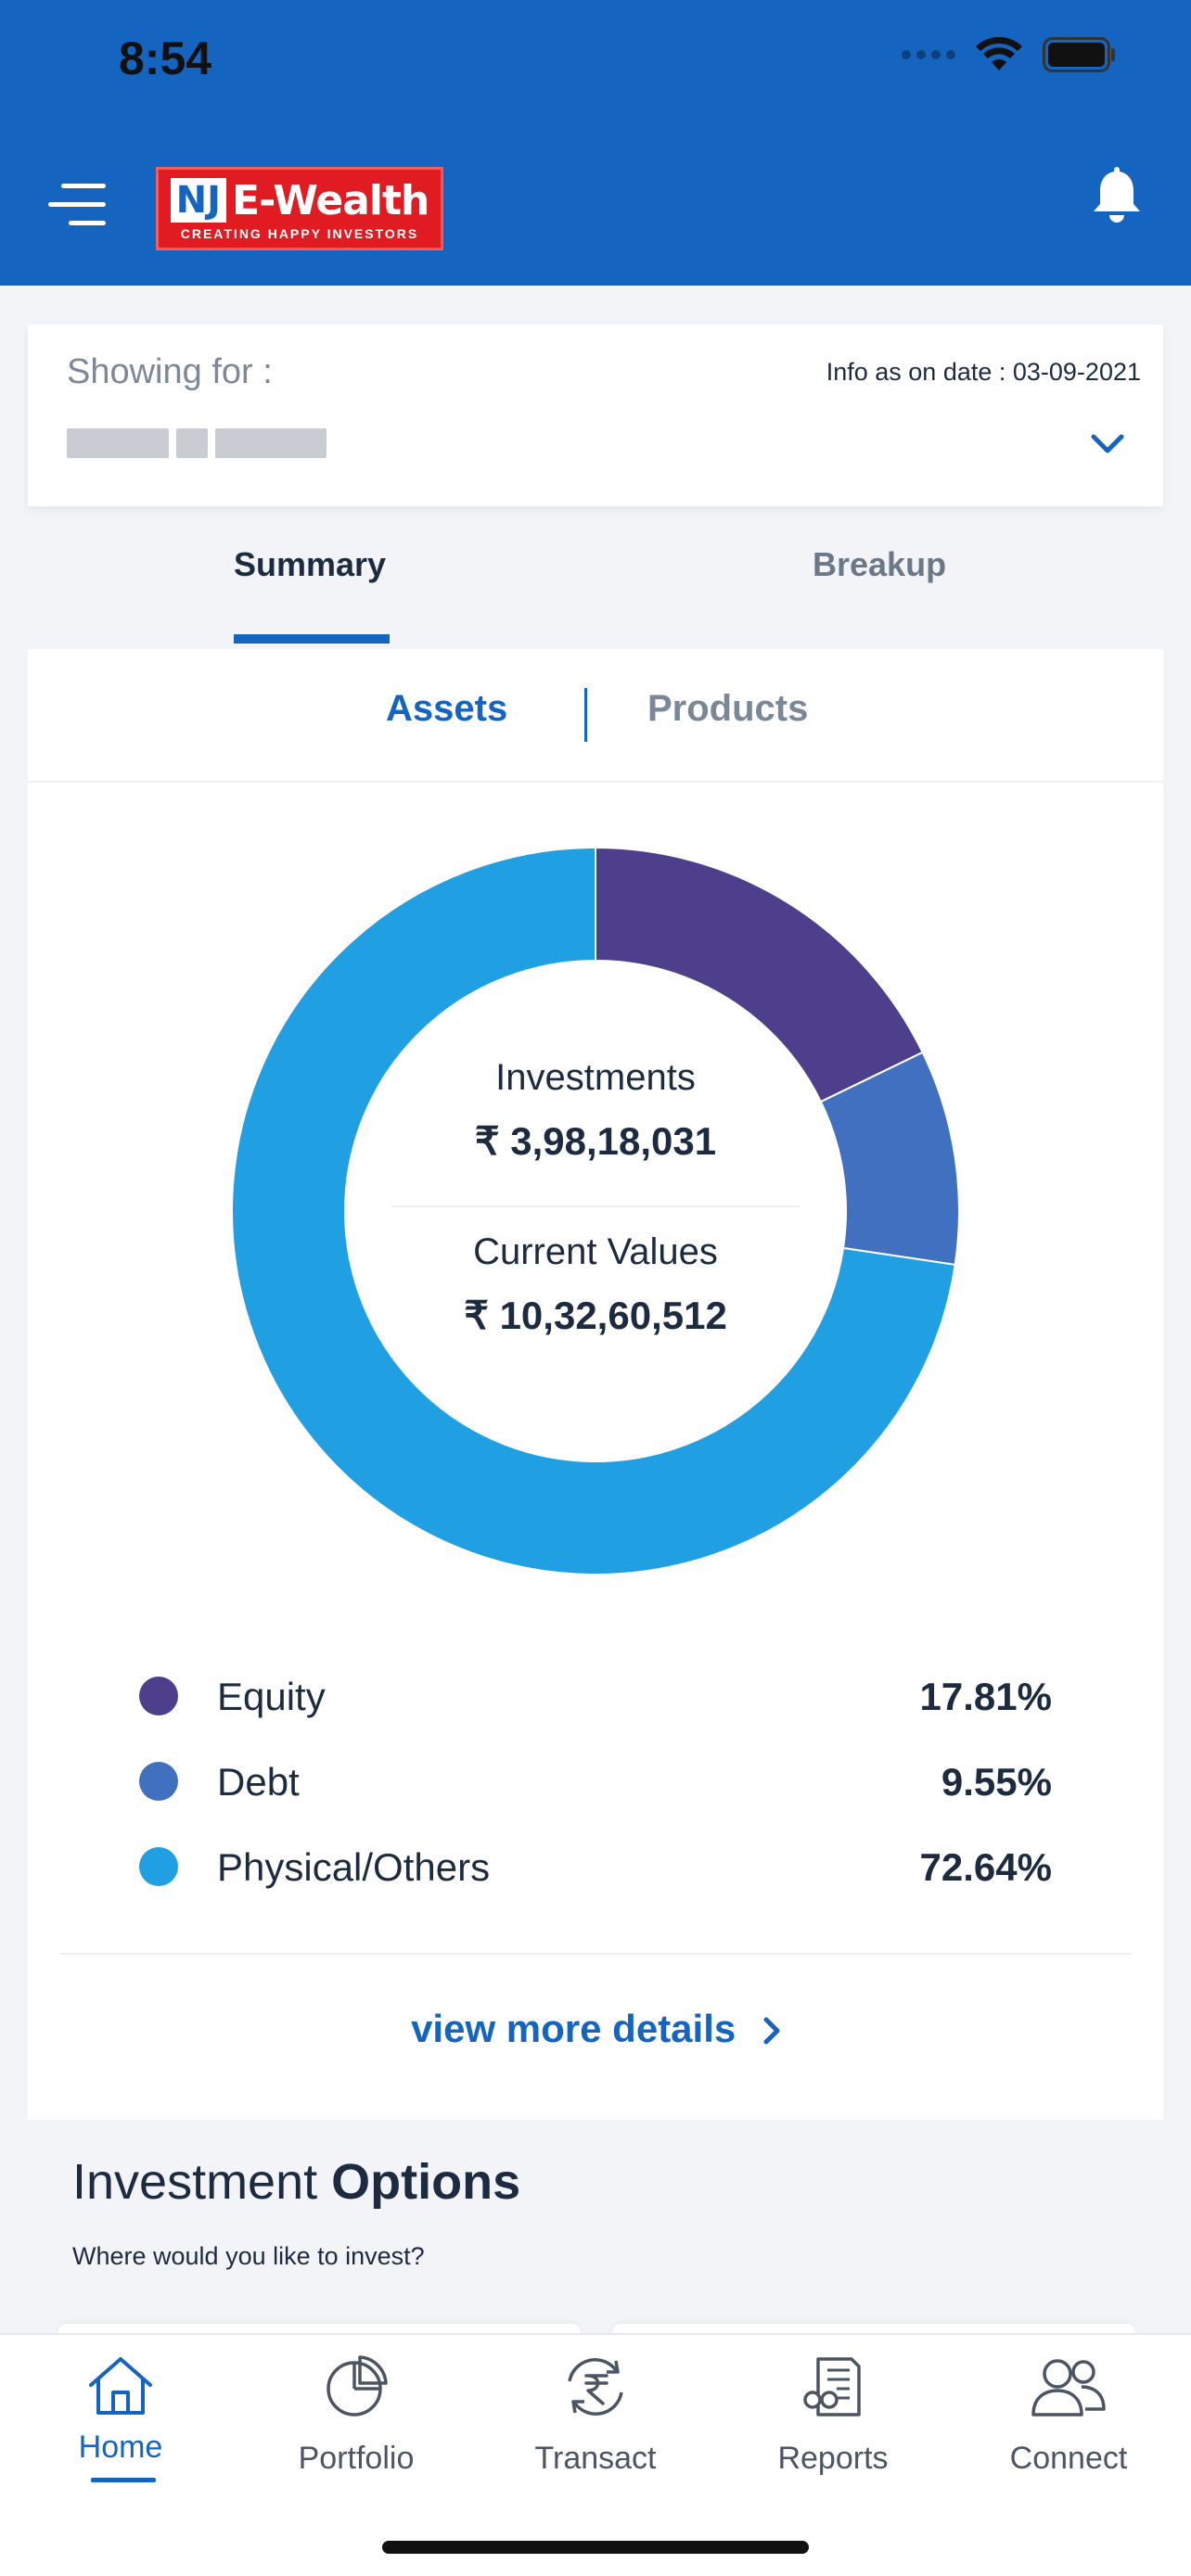 Image resolution: width=1191 pixels, height=2576 pixels. I want to click on legend-percent: 72.64%, so click(985, 1867).